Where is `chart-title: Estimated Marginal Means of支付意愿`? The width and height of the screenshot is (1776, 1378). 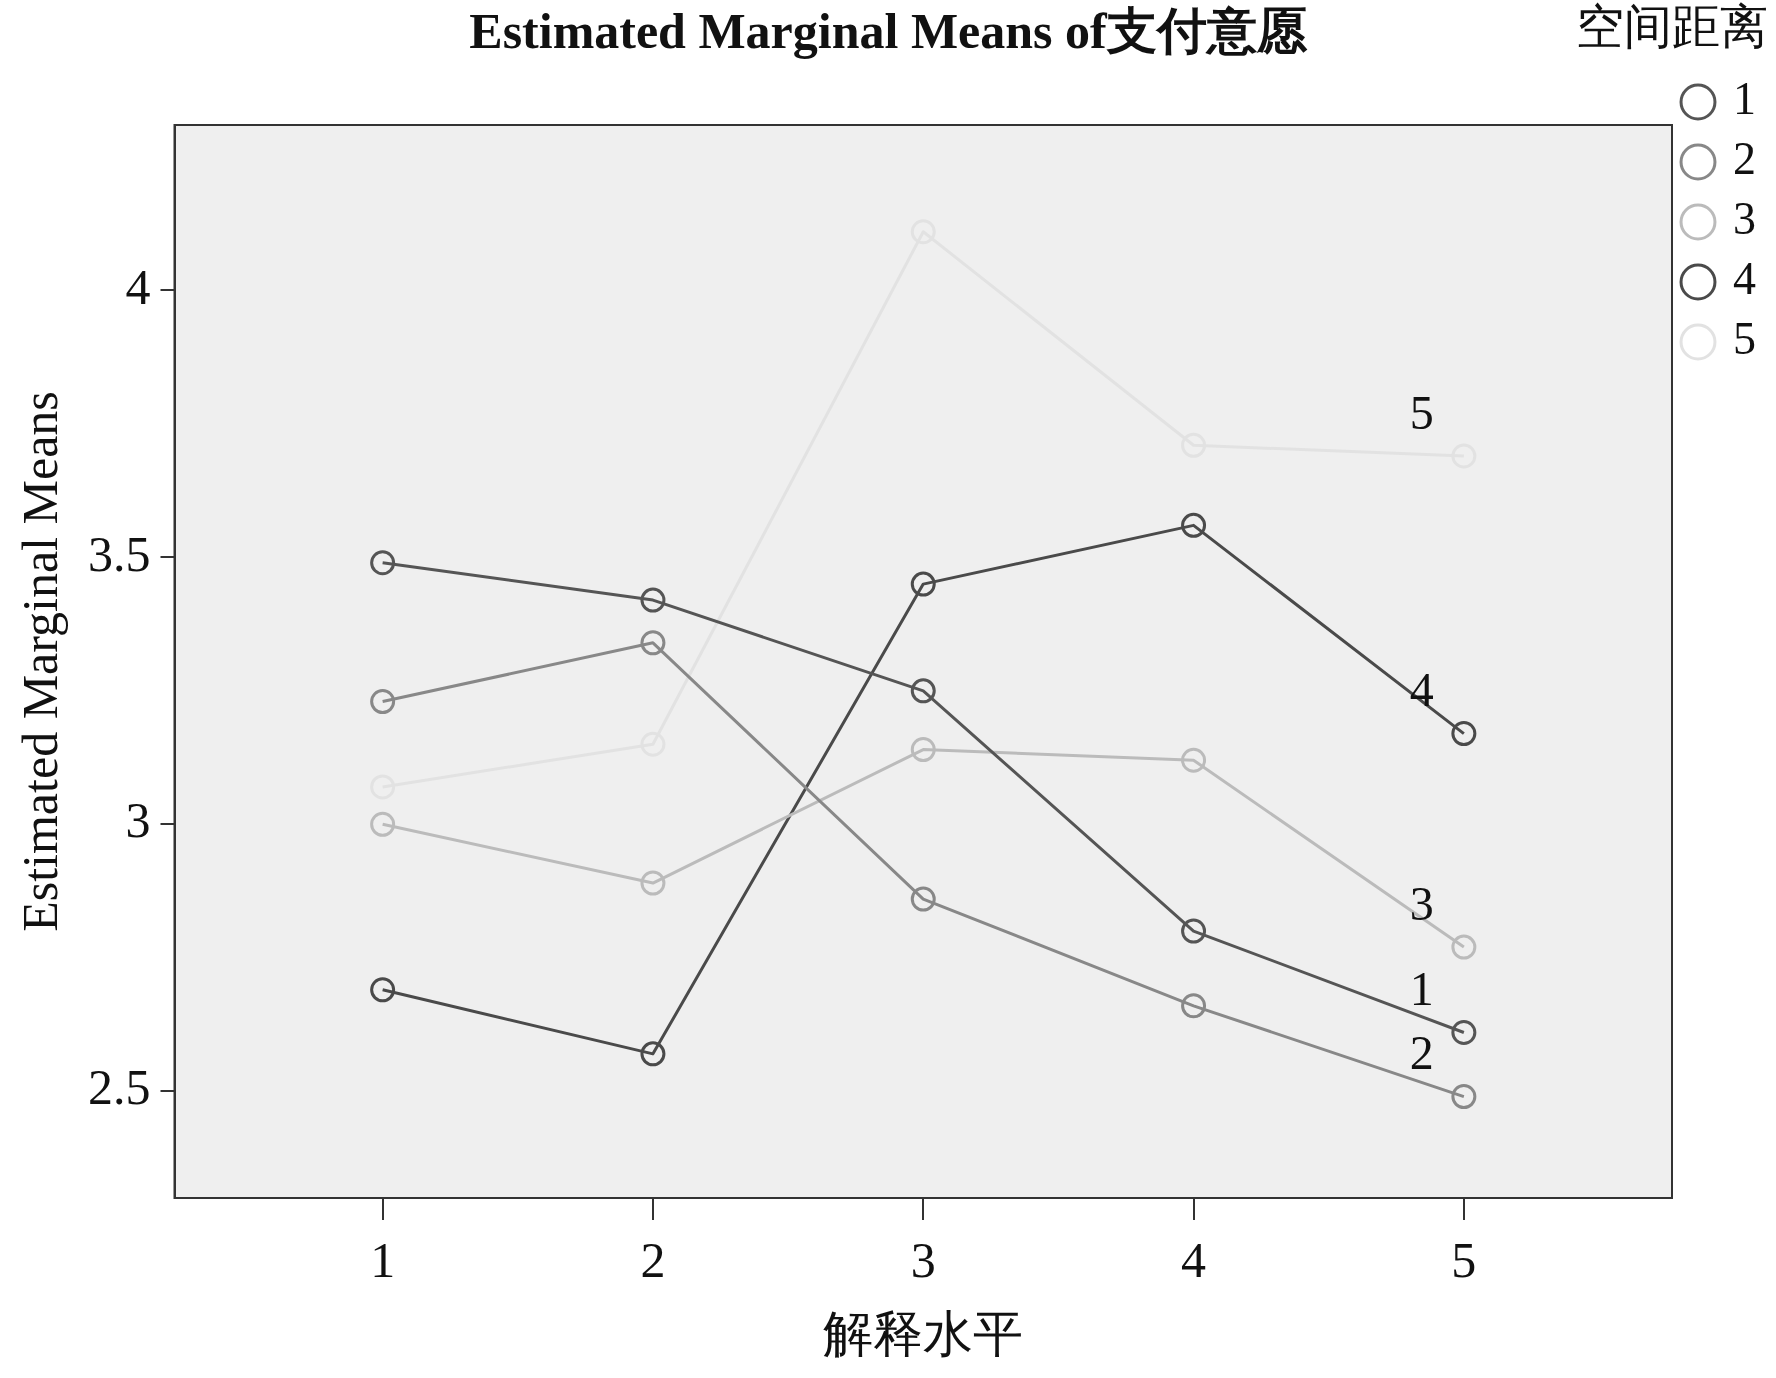 chart-title: Estimated Marginal Means of支付意愿 is located at coordinates (888, 30).